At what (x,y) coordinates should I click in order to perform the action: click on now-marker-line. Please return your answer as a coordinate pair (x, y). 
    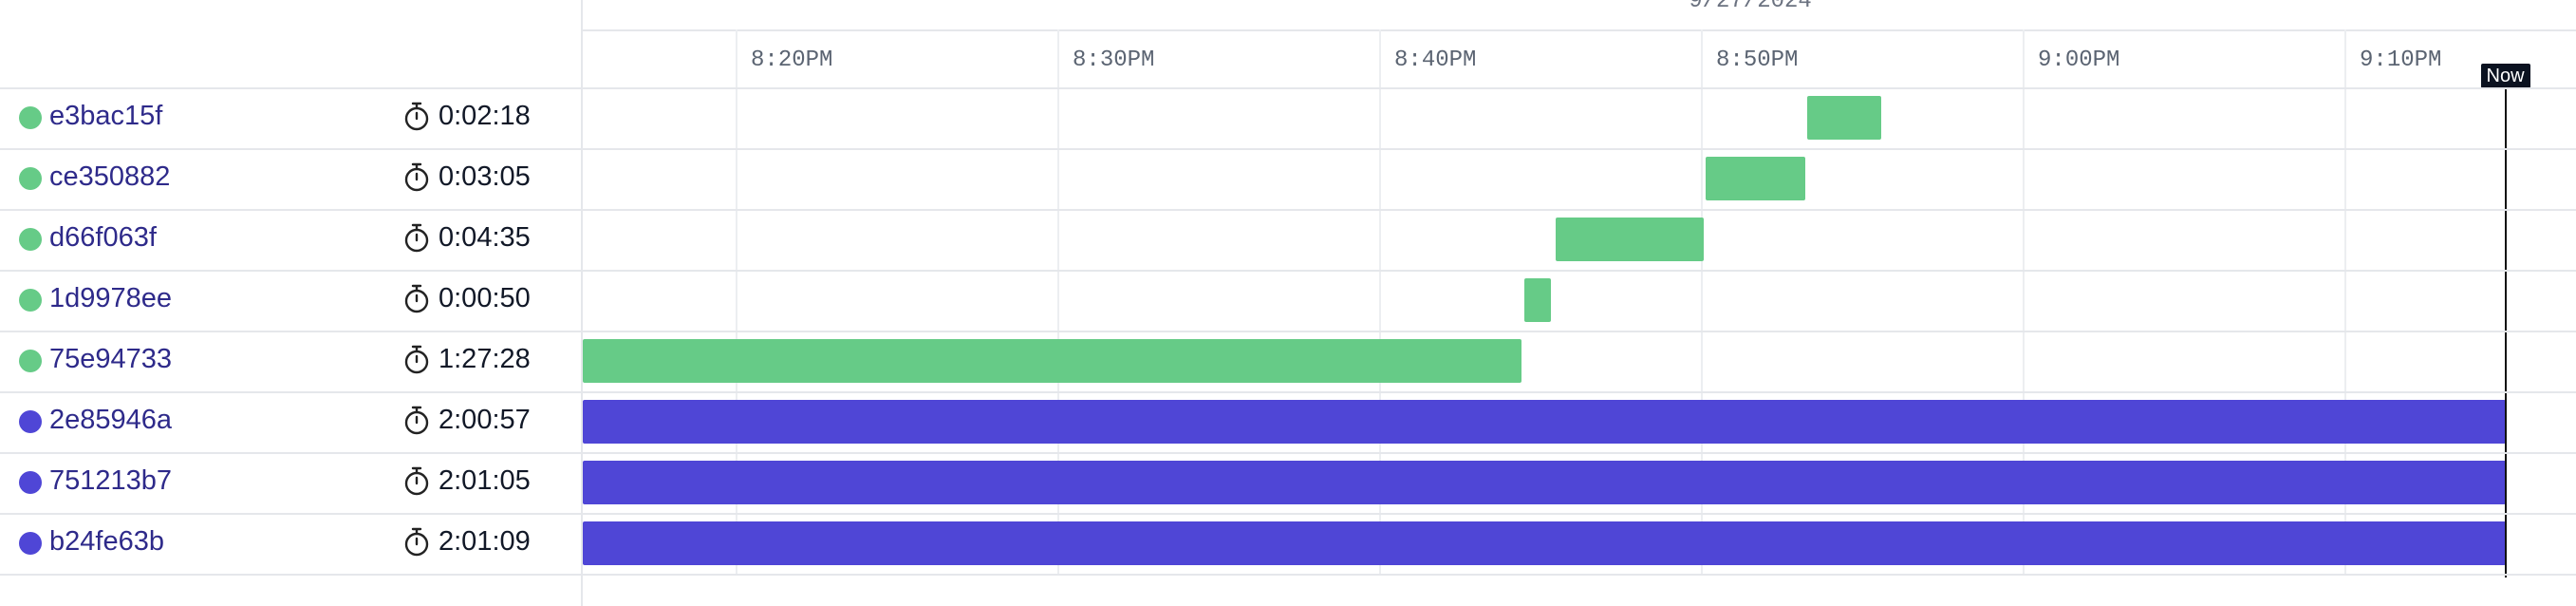
    Looking at the image, I should click on (2505, 332).